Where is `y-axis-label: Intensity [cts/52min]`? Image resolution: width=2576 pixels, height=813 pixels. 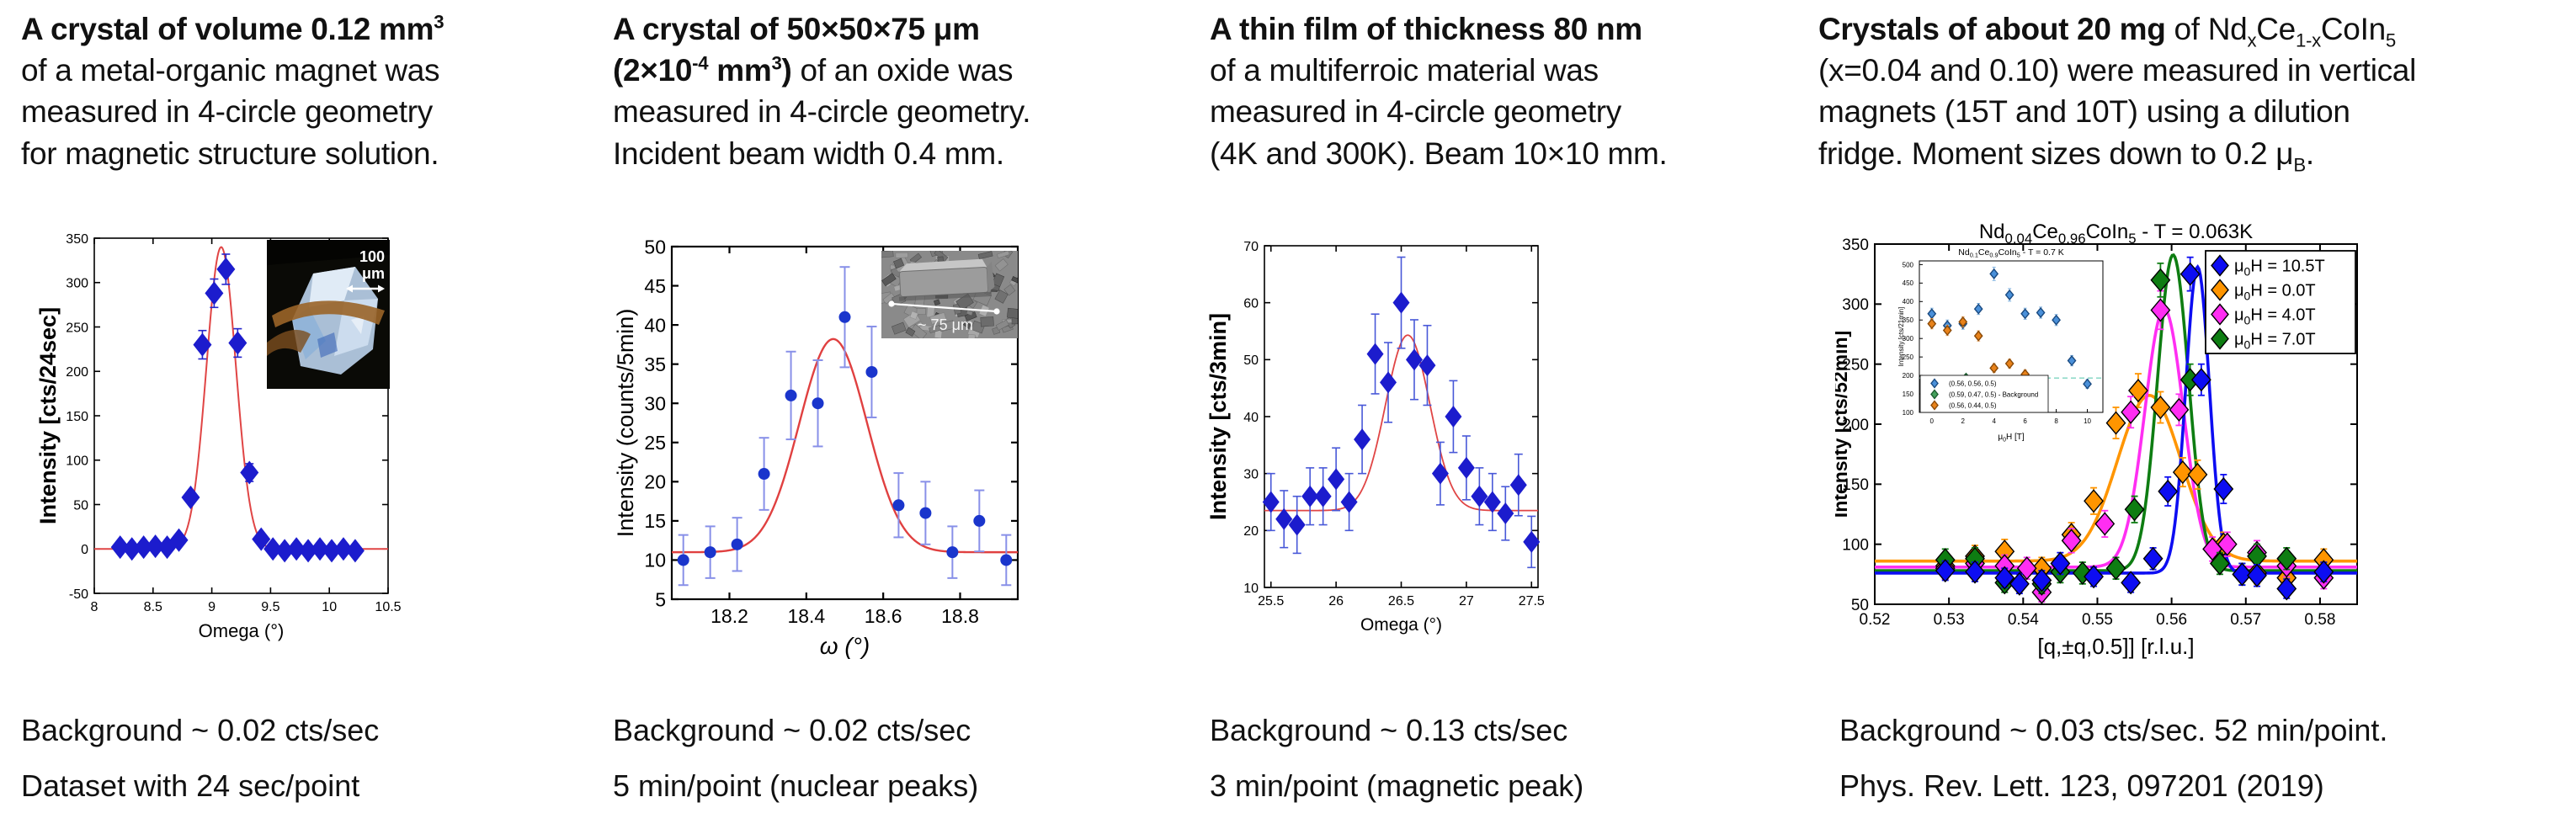 y-axis-label: Intensity [cts/52min] is located at coordinates (1843, 424).